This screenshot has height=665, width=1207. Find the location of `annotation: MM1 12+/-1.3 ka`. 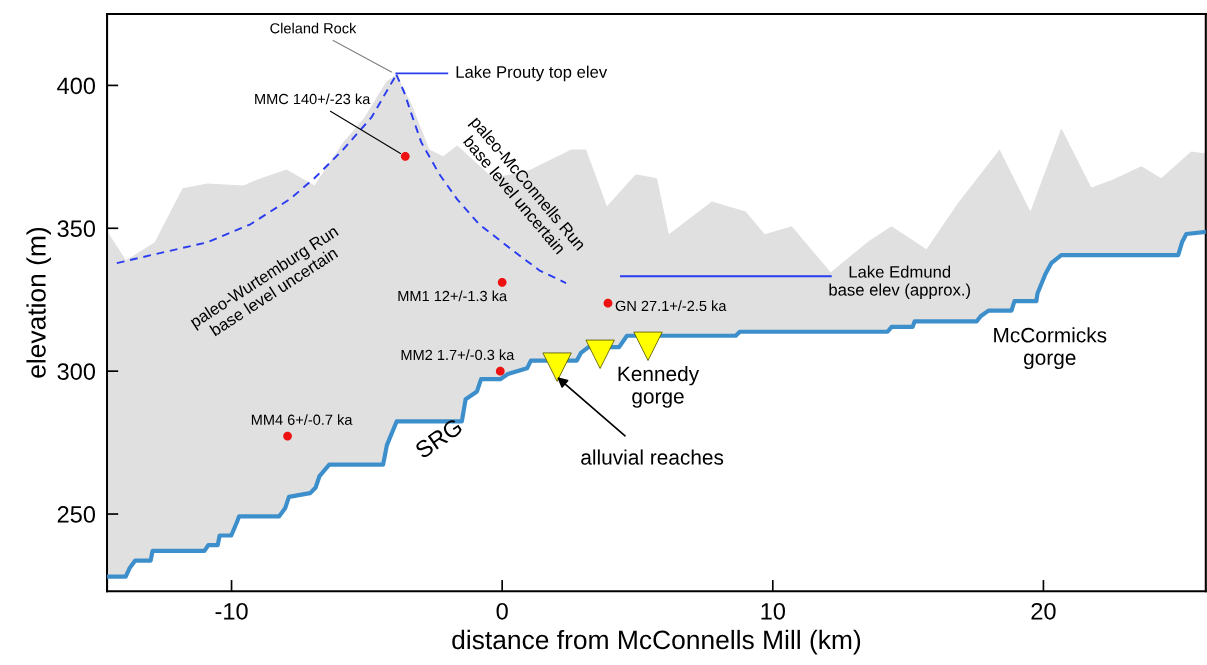

annotation: MM1 12+/-1.3 ka is located at coordinates (453, 296).